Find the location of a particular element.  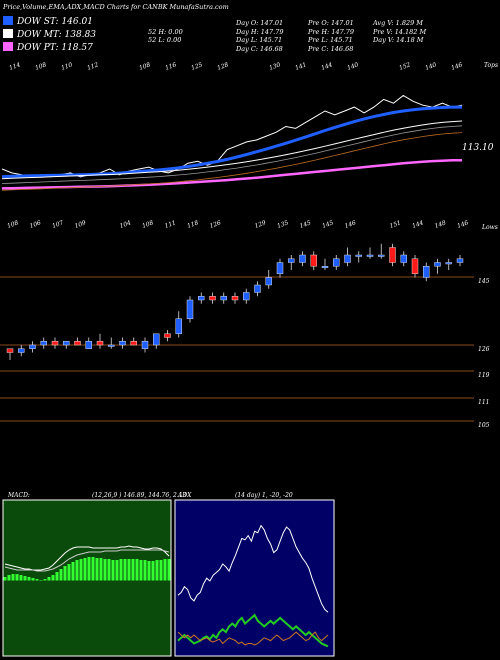

top-label: 146 is located at coordinates (462, 224).